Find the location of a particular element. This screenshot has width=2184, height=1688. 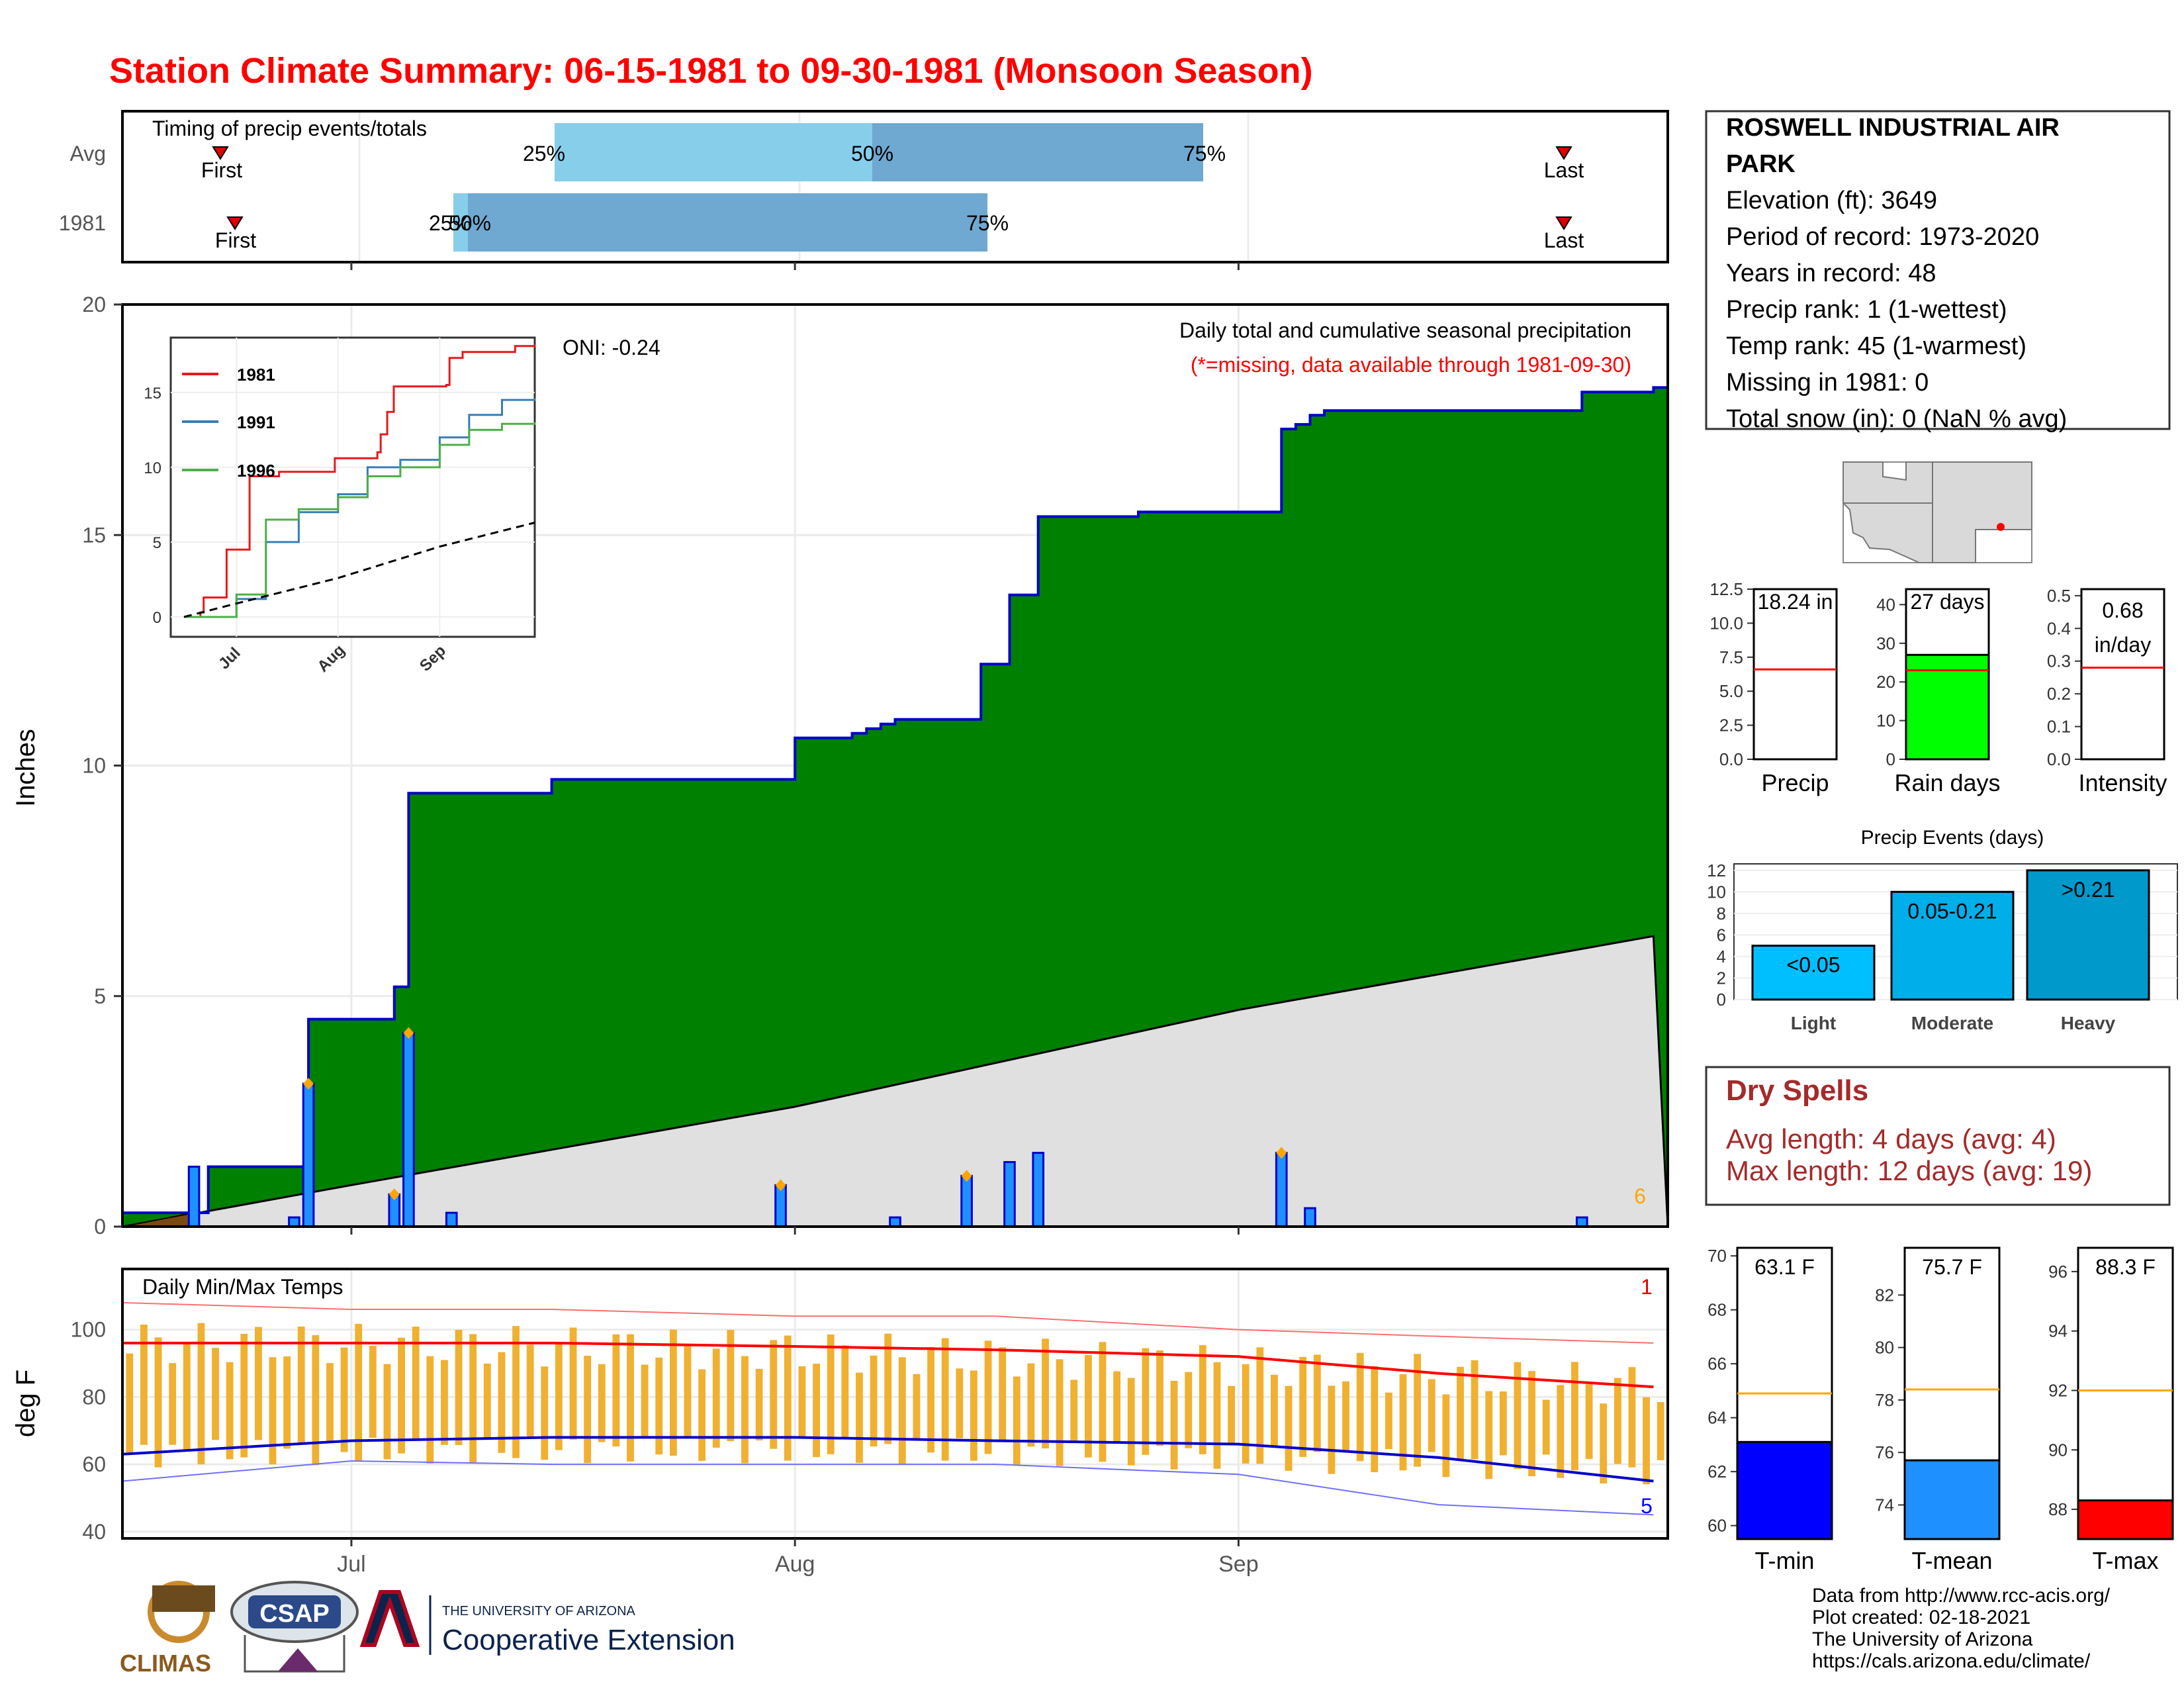

station-info-frame is located at coordinates (1938, 270).